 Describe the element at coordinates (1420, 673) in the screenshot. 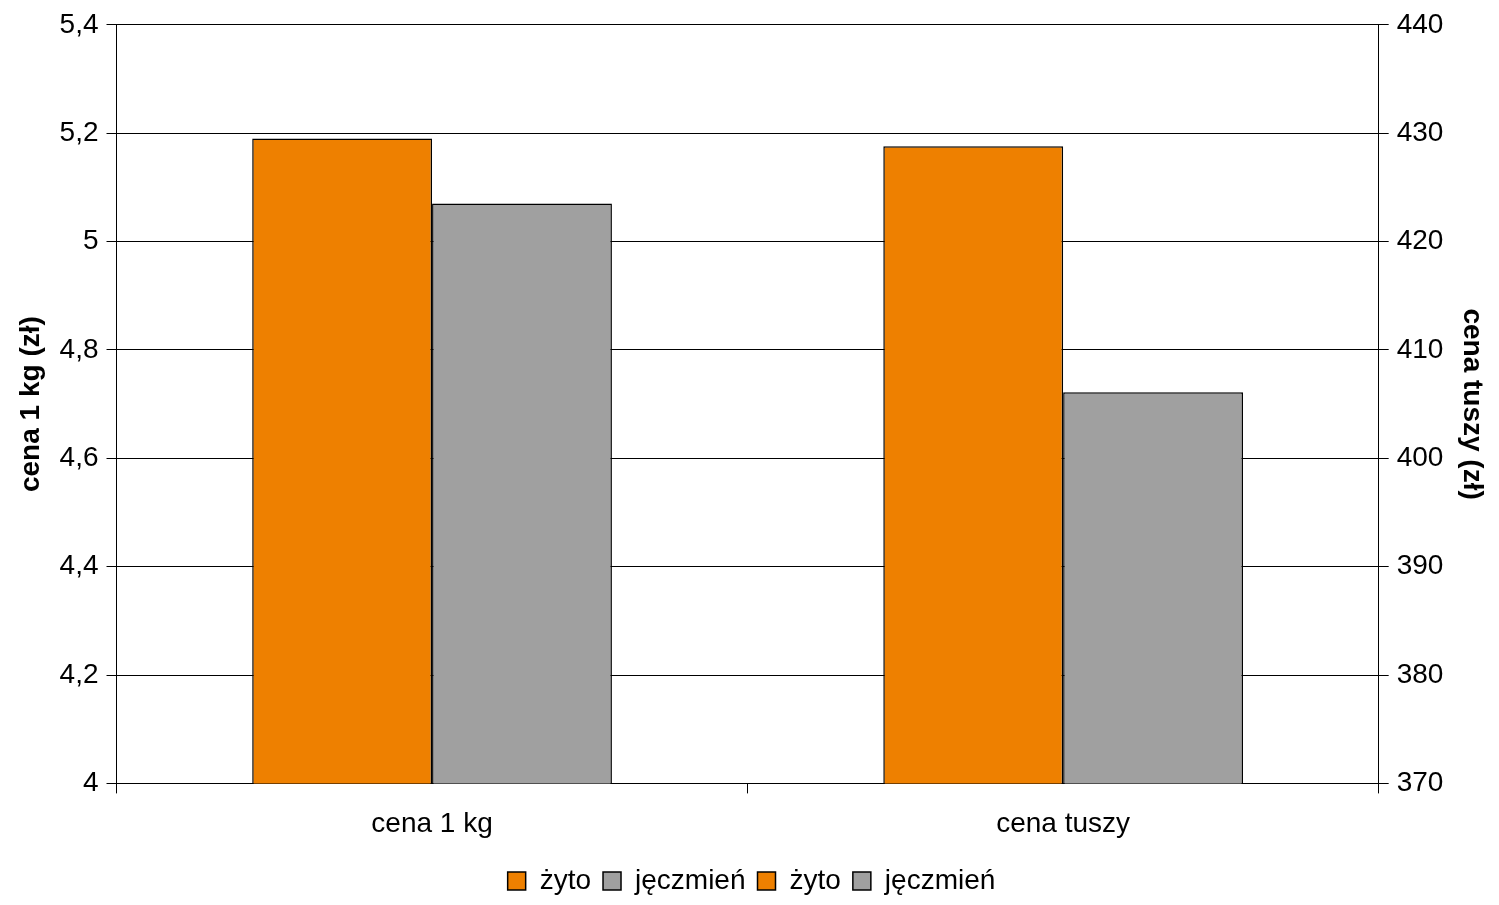

I see `y2-tick-label: 380` at that location.